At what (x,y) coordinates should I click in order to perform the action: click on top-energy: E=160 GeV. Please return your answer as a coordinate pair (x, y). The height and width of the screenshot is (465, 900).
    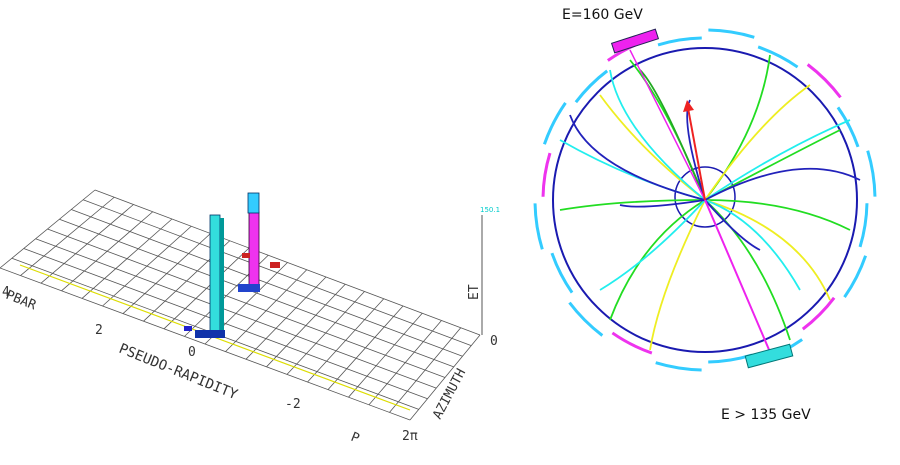
    Looking at the image, I should click on (602, 15).